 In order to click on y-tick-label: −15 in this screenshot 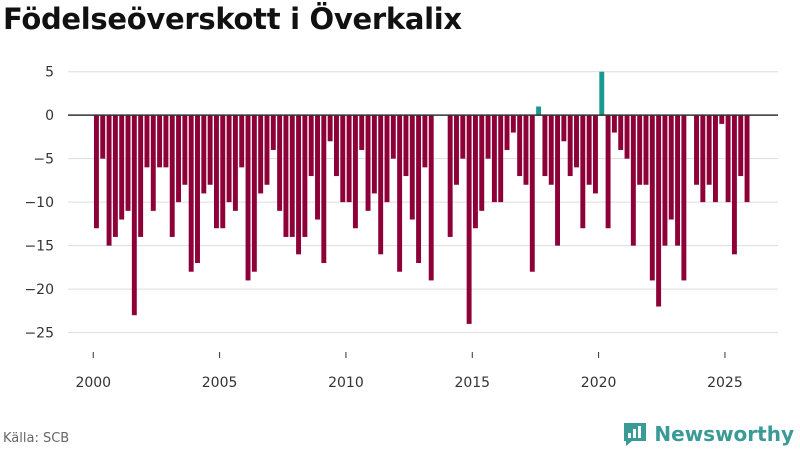, I will do `click(39, 247)`.